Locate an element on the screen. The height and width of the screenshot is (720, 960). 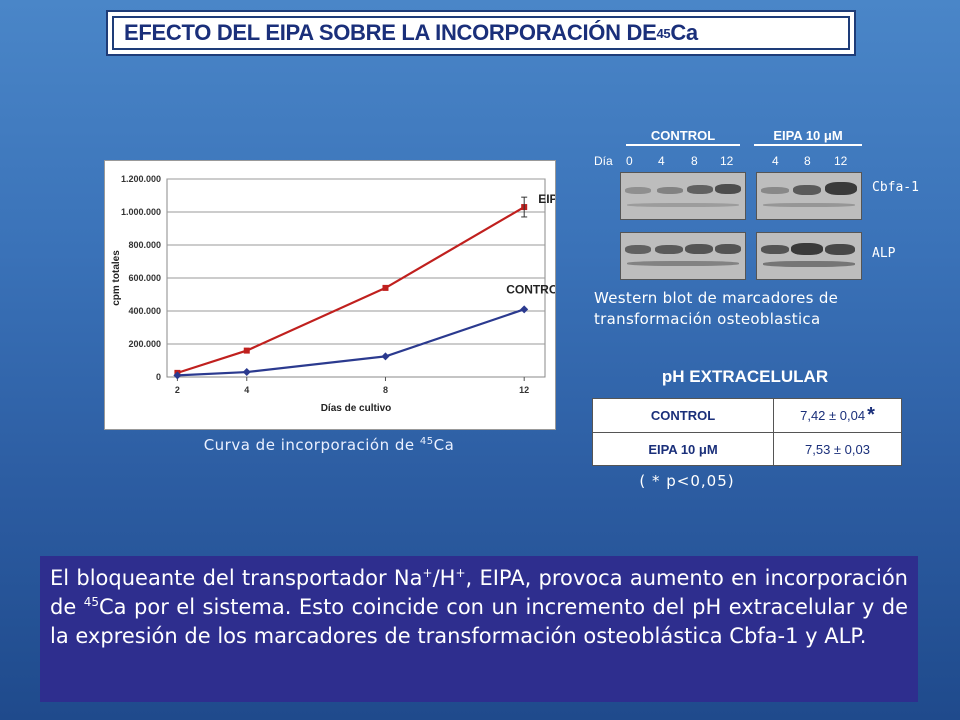
y-axis-label: cpm totales is located at coordinates (116, 278).